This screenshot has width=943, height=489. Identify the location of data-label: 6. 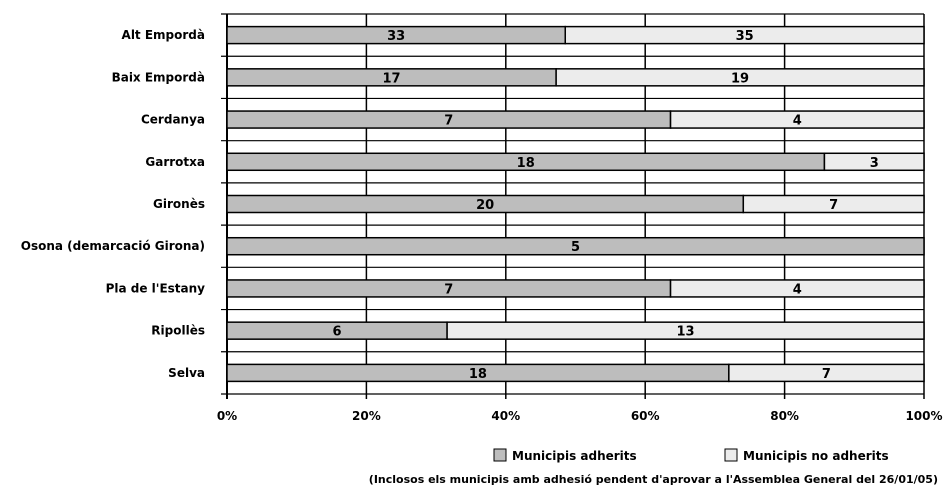
(337, 332).